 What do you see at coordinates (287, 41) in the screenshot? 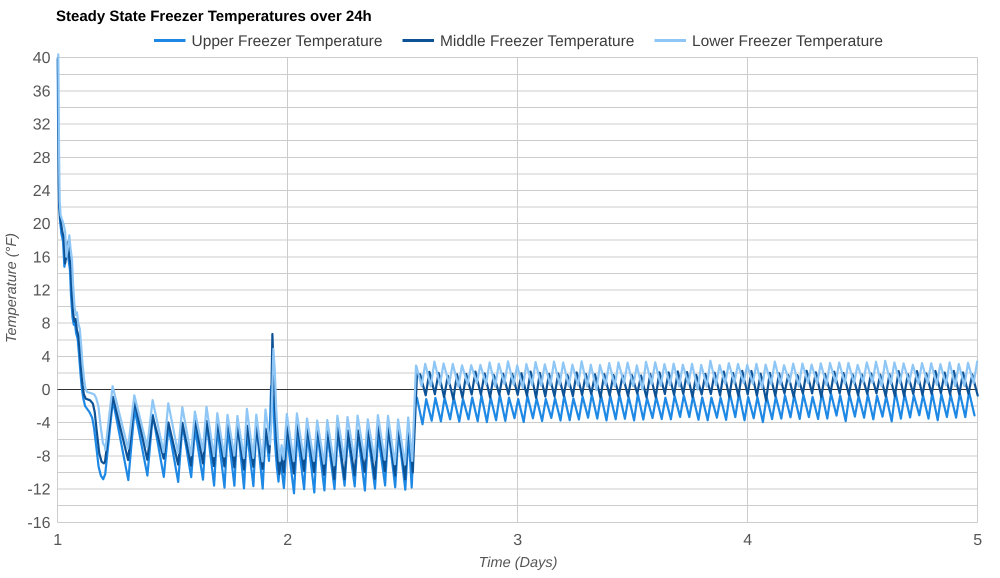
I see `svg-text: Upper Freezer Temperature` at bounding box center [287, 41].